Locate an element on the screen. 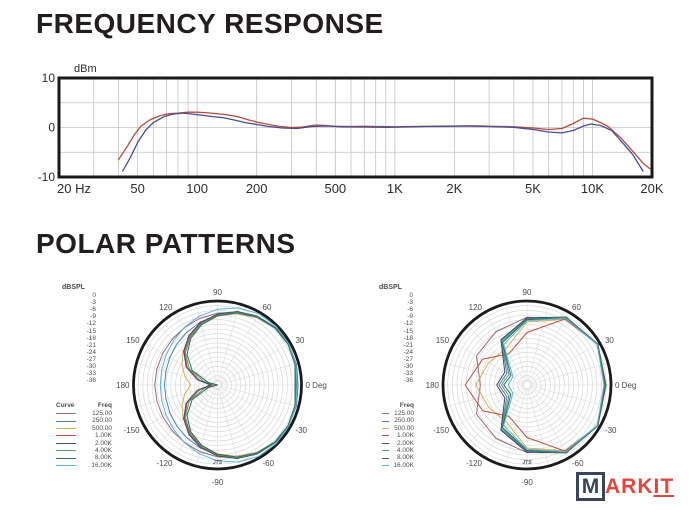 The width and height of the screenshot is (700, 510). db-scale-value: -15 is located at coordinates (91, 331).